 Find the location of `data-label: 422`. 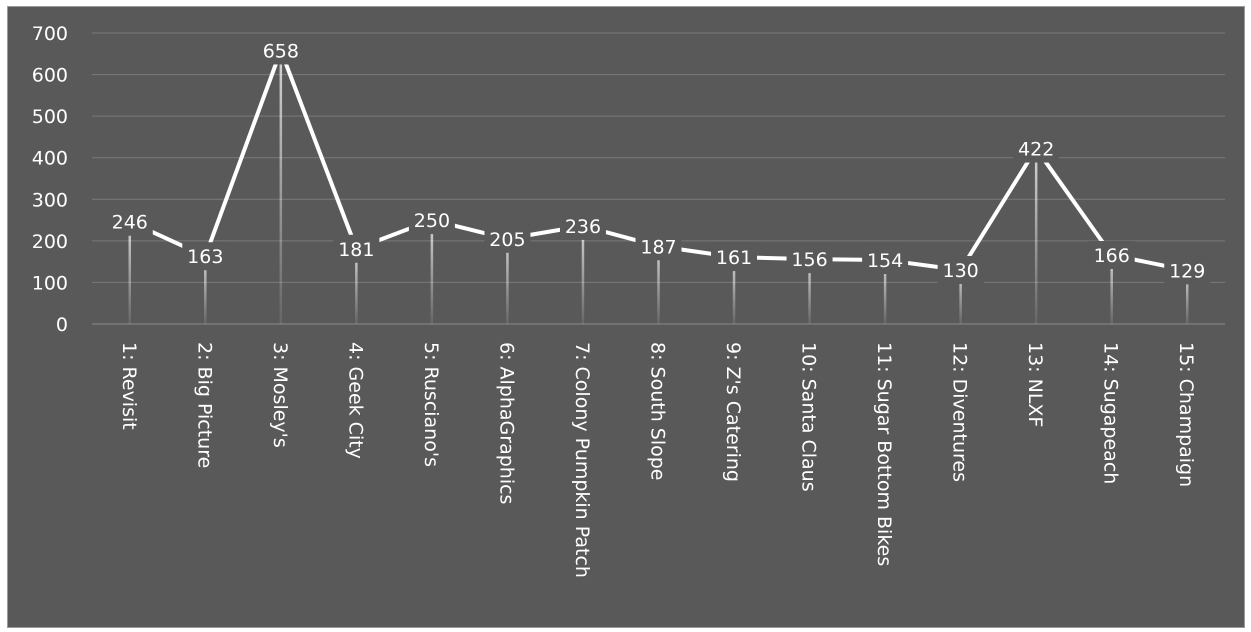

data-label: 422 is located at coordinates (1036, 150).